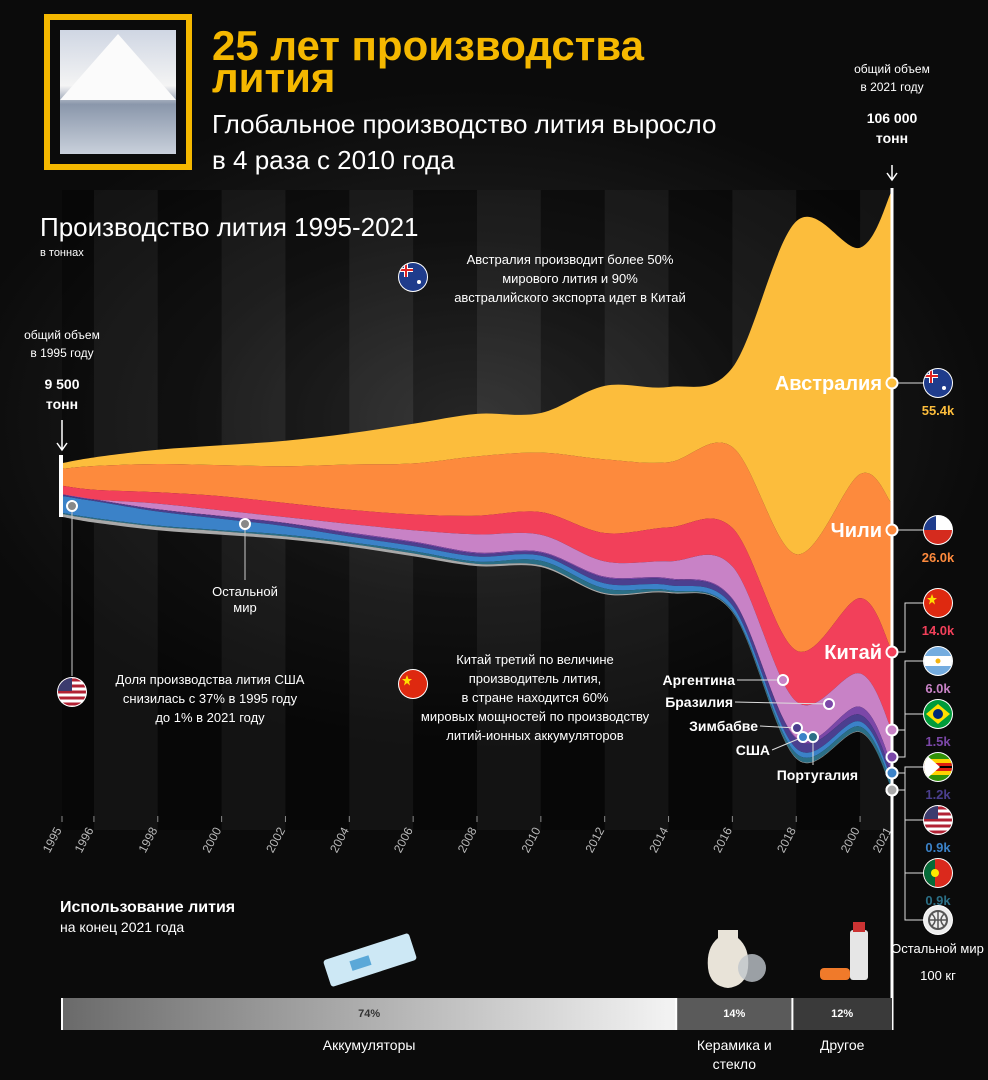  Describe the element at coordinates (570, 259) in the screenshot. I see `annotation-line: Австралия производит более 50%` at that location.